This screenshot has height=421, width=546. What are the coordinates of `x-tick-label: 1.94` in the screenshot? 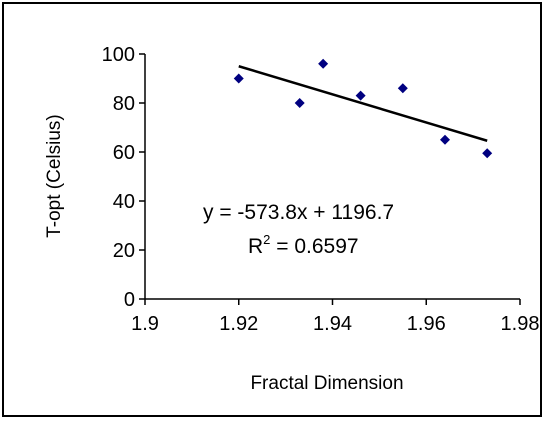 It's located at (332, 324).